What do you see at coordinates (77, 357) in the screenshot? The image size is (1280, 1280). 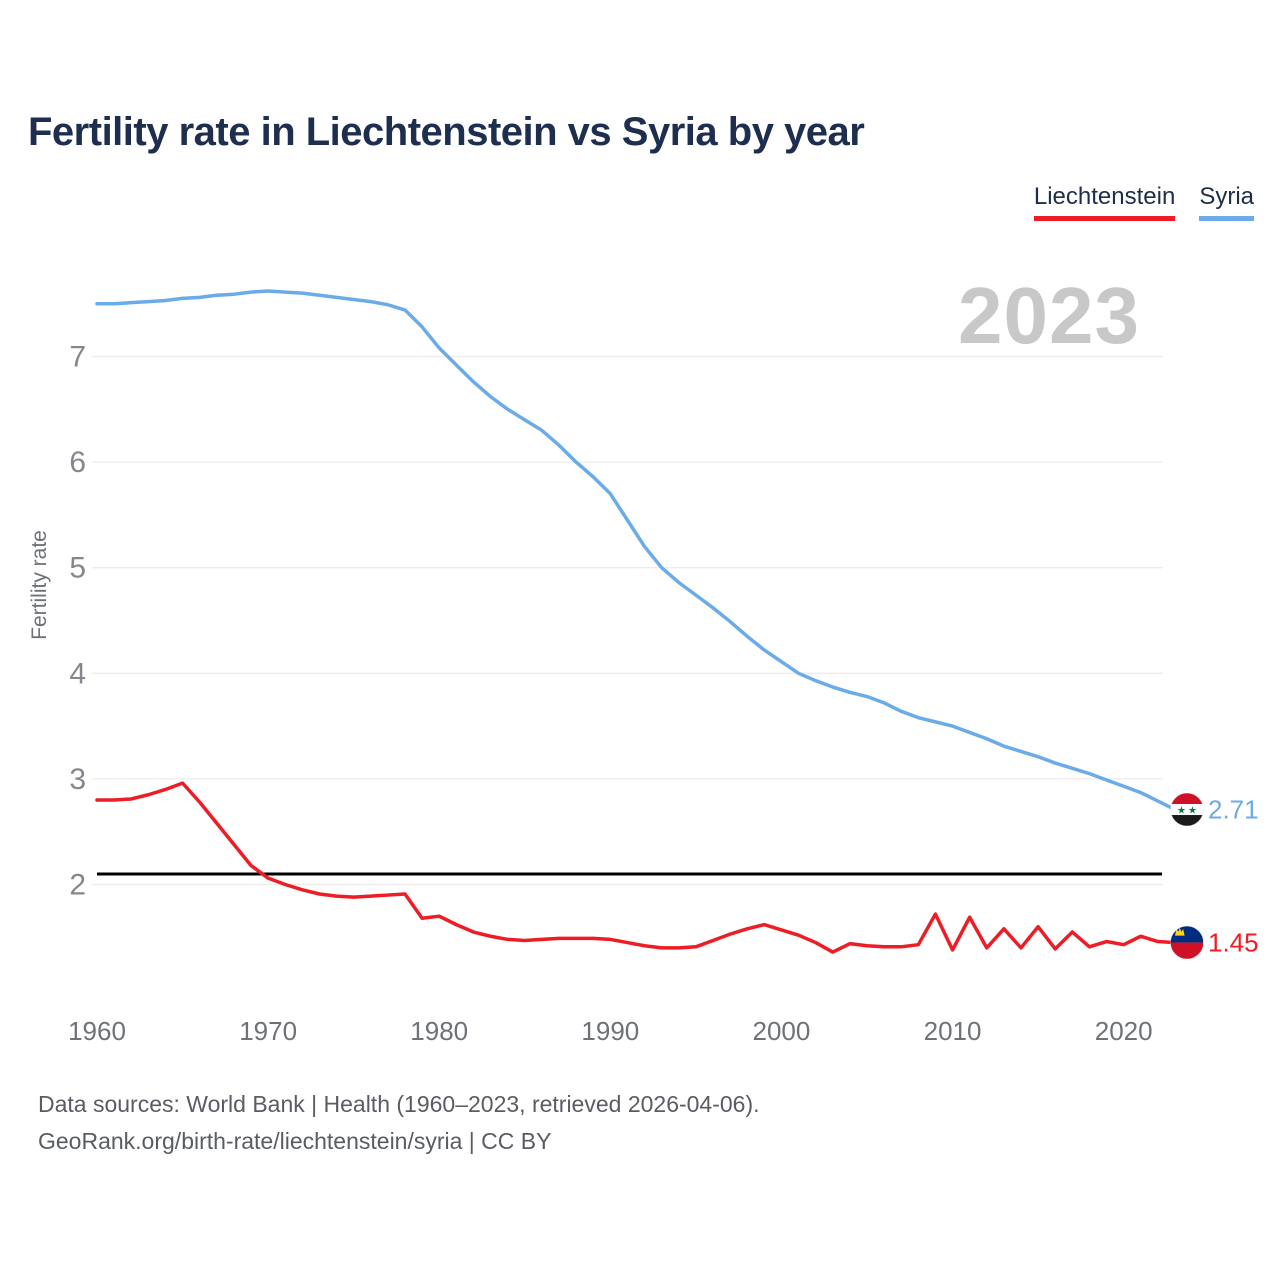 I see `y-tick-label: 7` at bounding box center [77, 357].